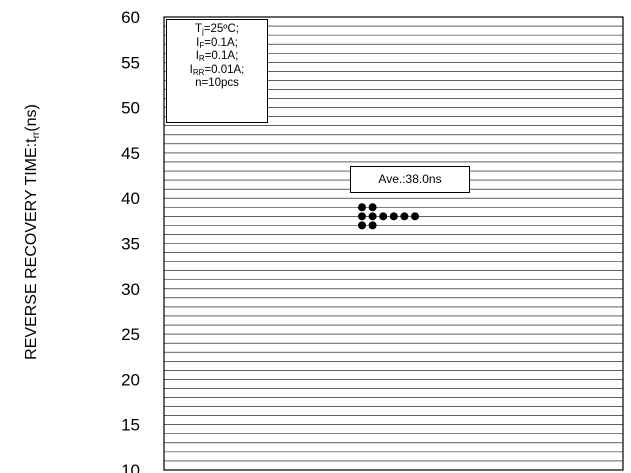 The image size is (631, 473). What do you see at coordinates (217, 29) in the screenshot?
I see `condition-tj: Tj=25ºC;` at bounding box center [217, 29].